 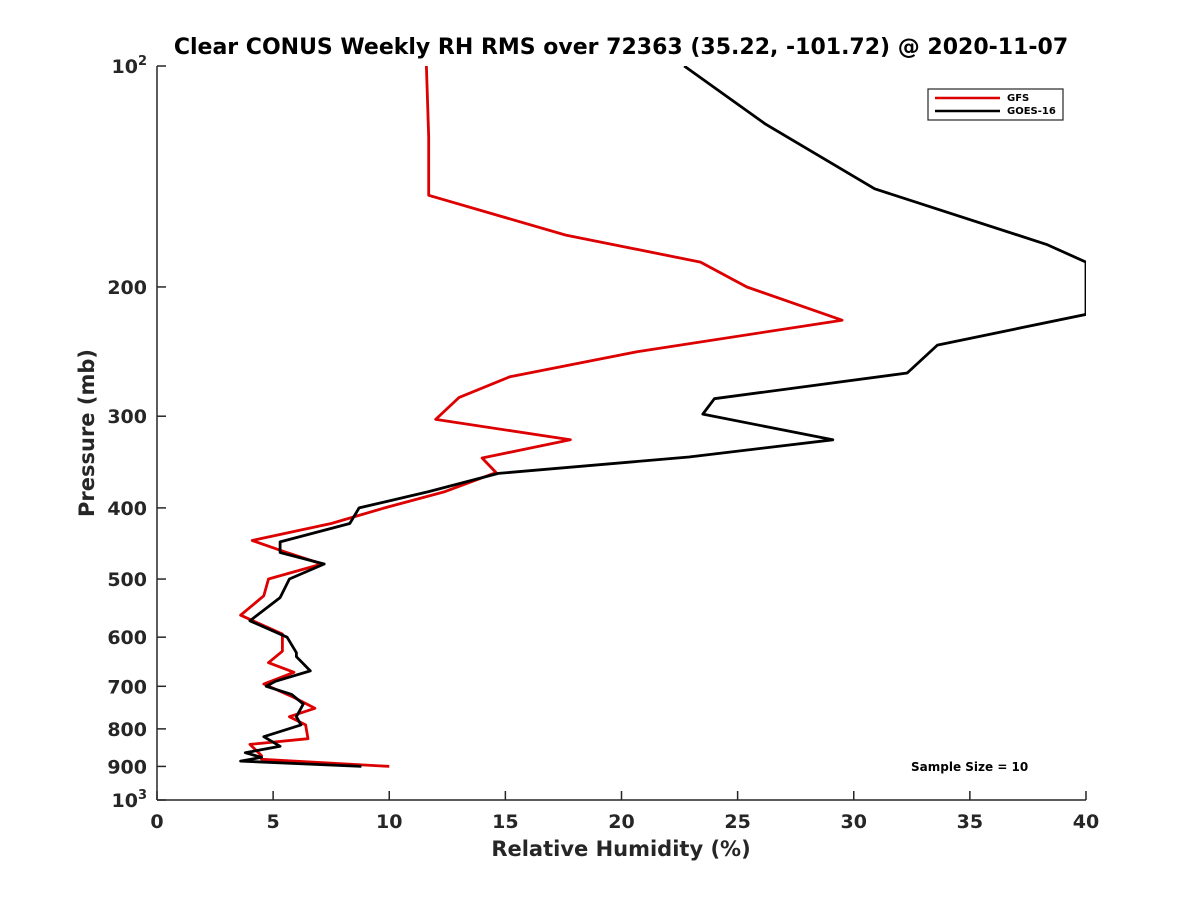 What do you see at coordinates (127, 687) in the screenshot?
I see `y-tick-label: 700` at bounding box center [127, 687].